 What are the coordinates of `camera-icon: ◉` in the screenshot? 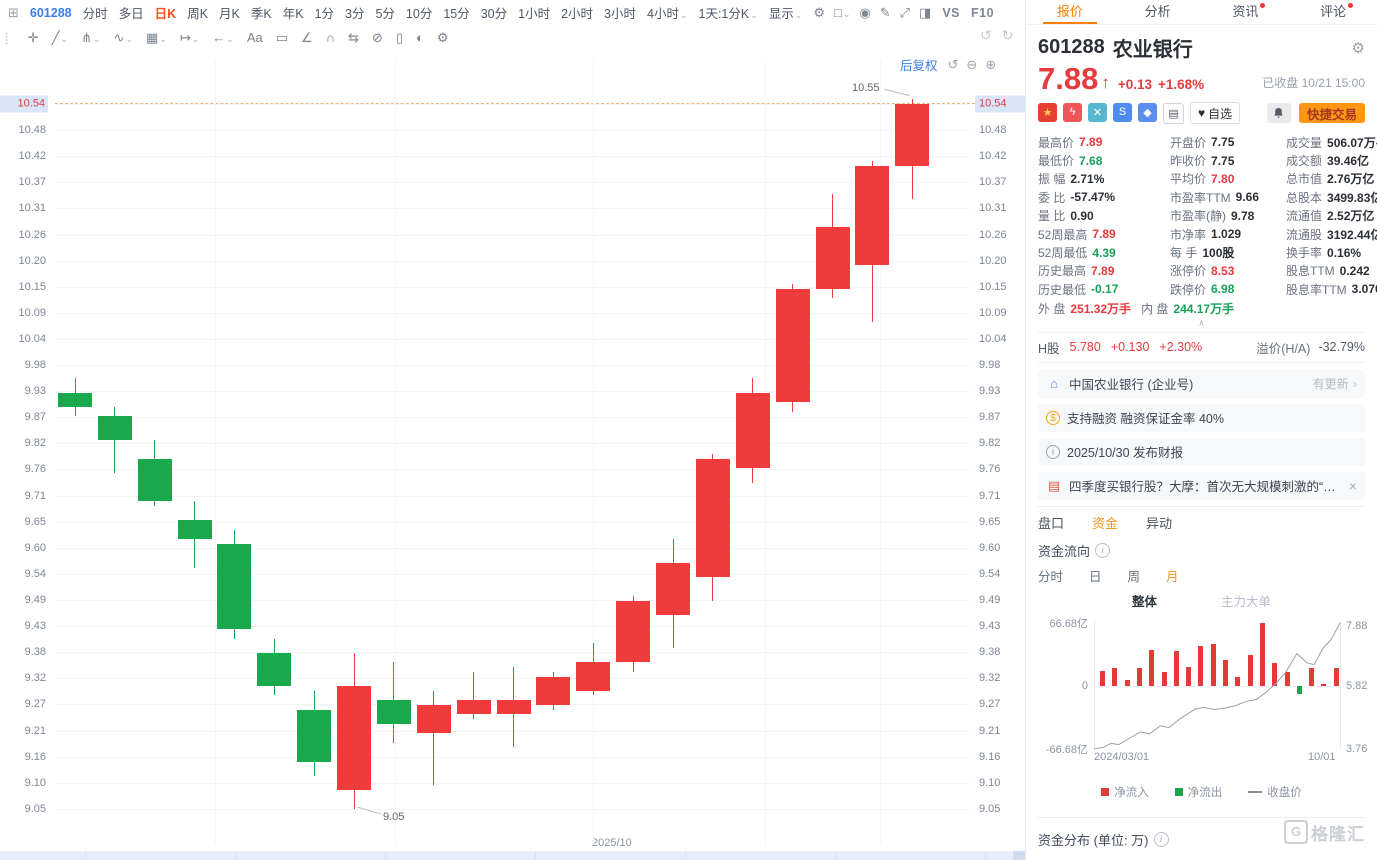 It's located at (865, 12).